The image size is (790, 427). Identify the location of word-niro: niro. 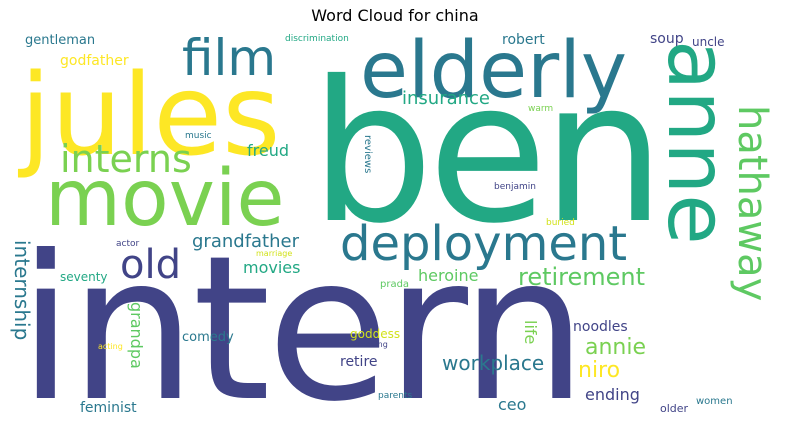
(599, 370).